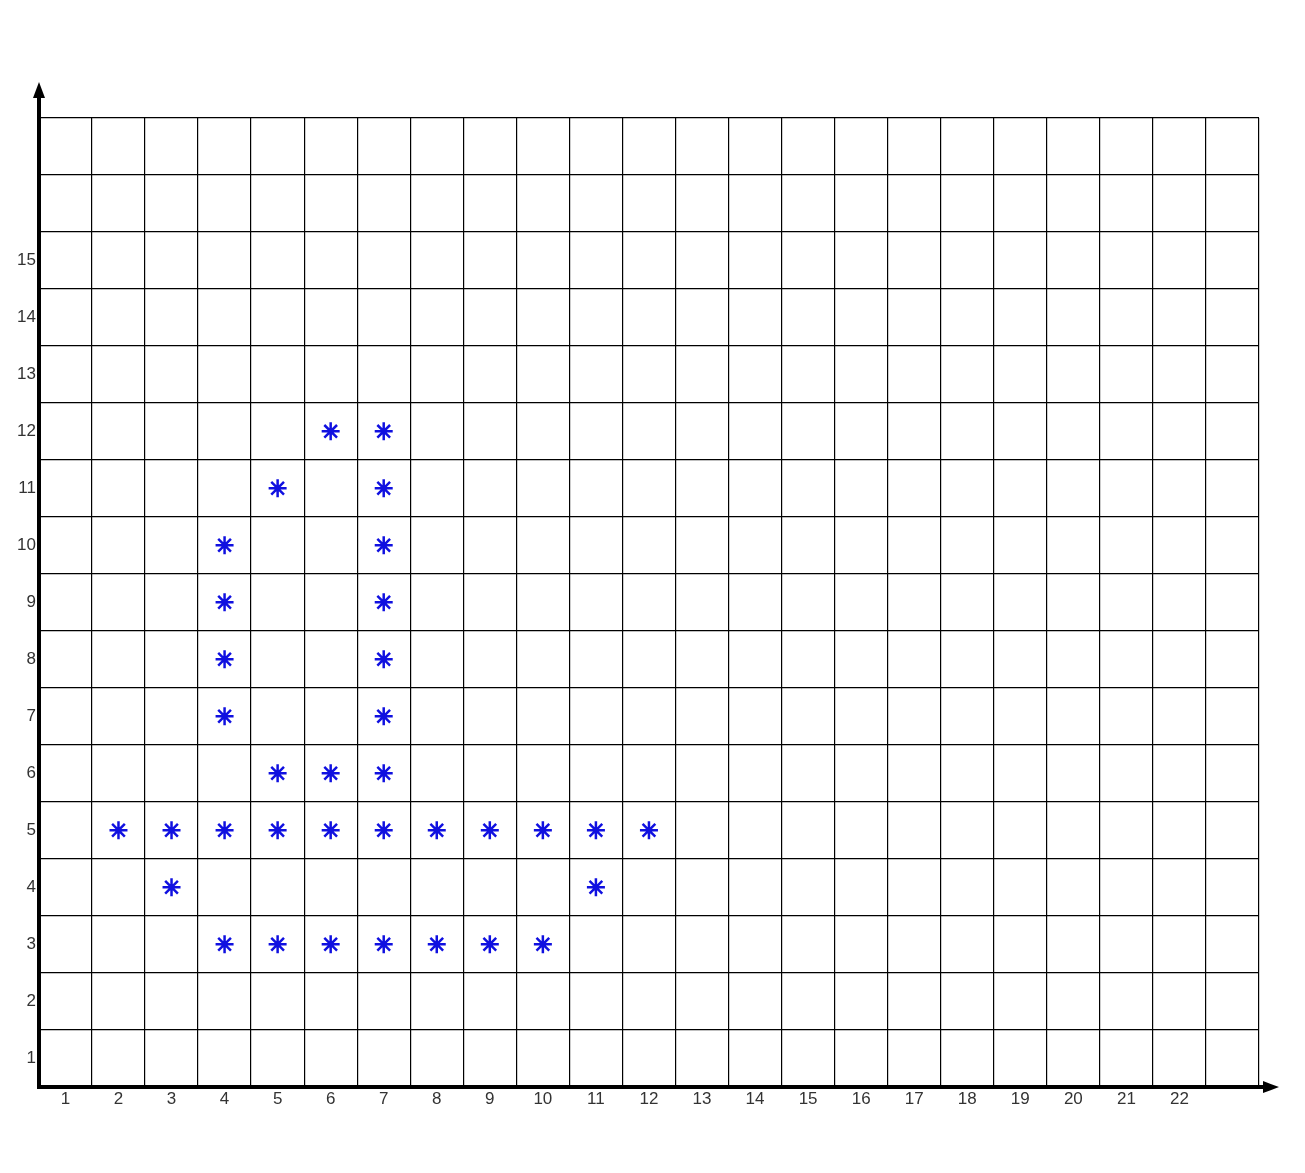 The image size is (1305, 1173). Describe the element at coordinates (31, 601) in the screenshot. I see `y-tick-label: 9` at that location.